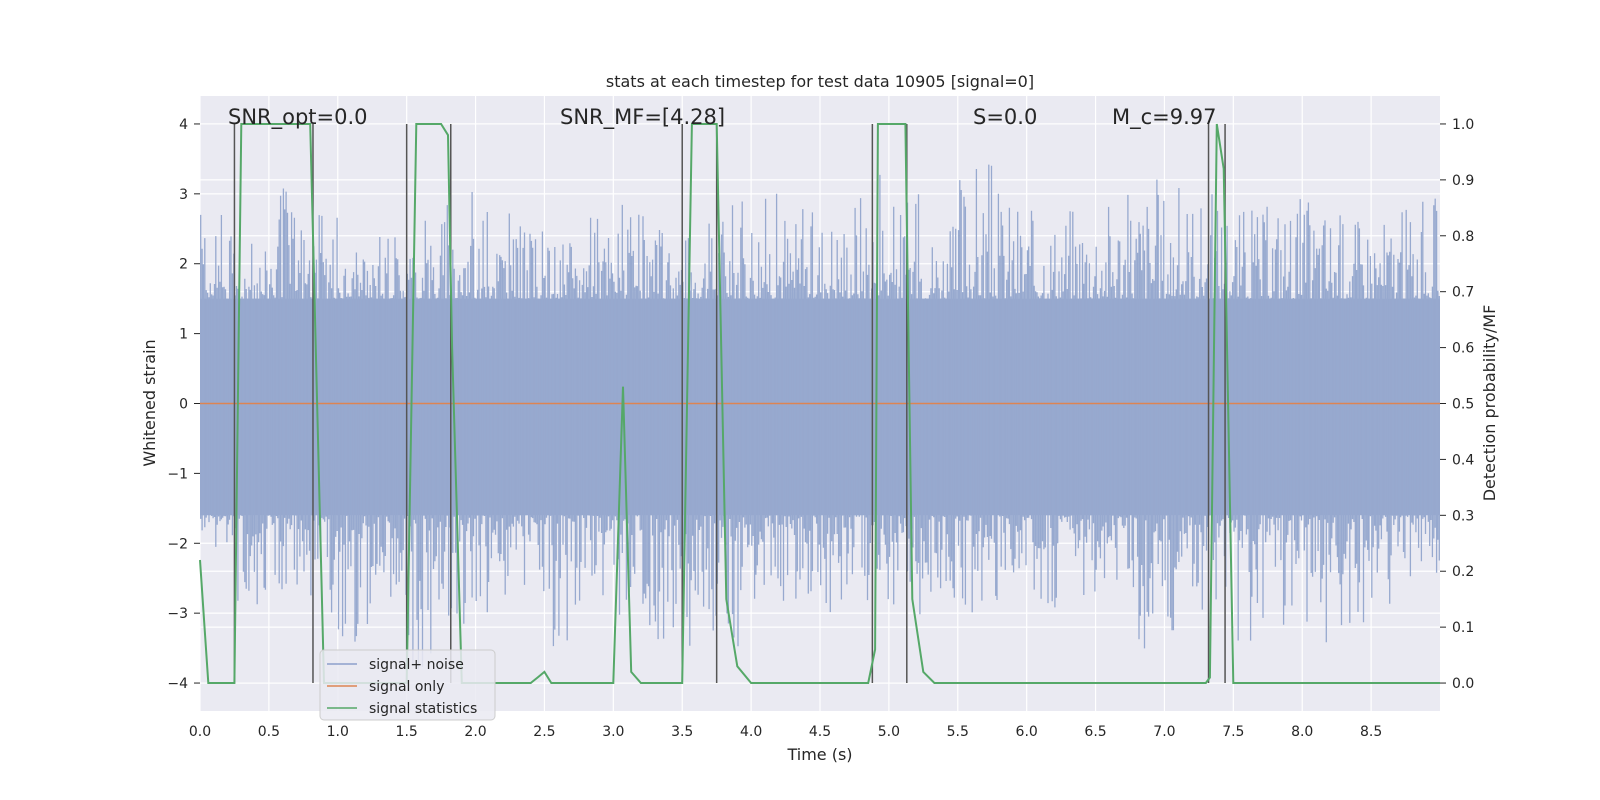 The height and width of the screenshot is (800, 1600). Describe the element at coordinates (1164, 732) in the screenshot. I see `x-tick-label: 7.0` at that location.